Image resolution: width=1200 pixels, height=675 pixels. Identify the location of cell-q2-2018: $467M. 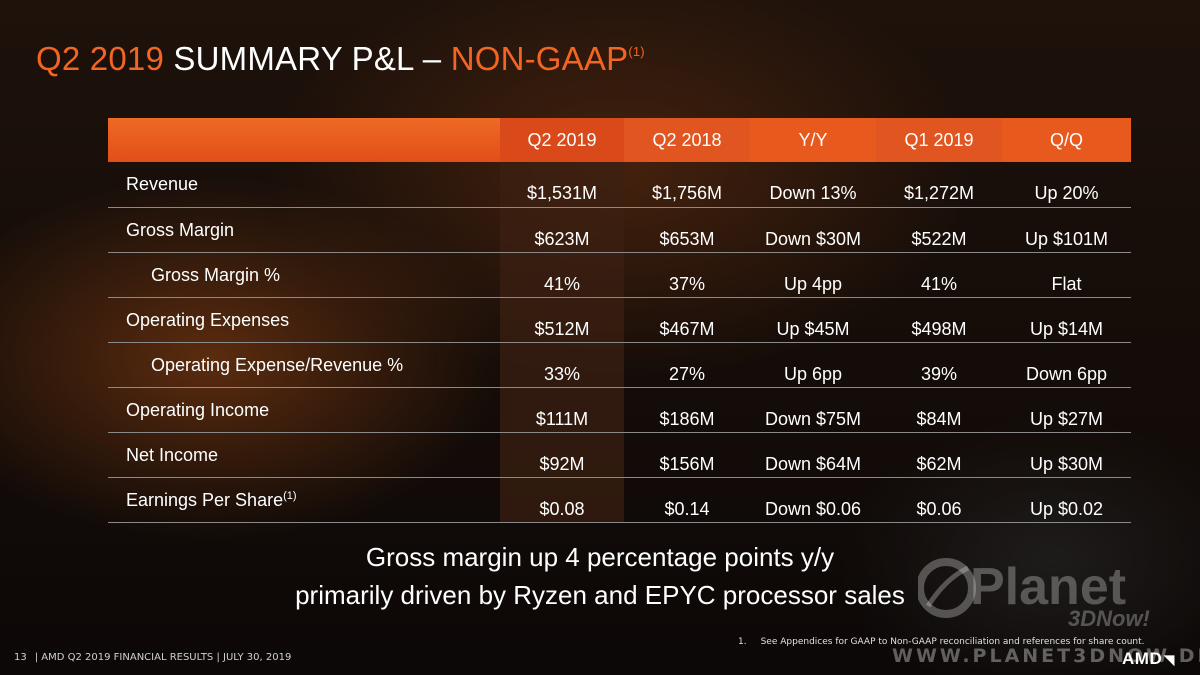
(687, 320).